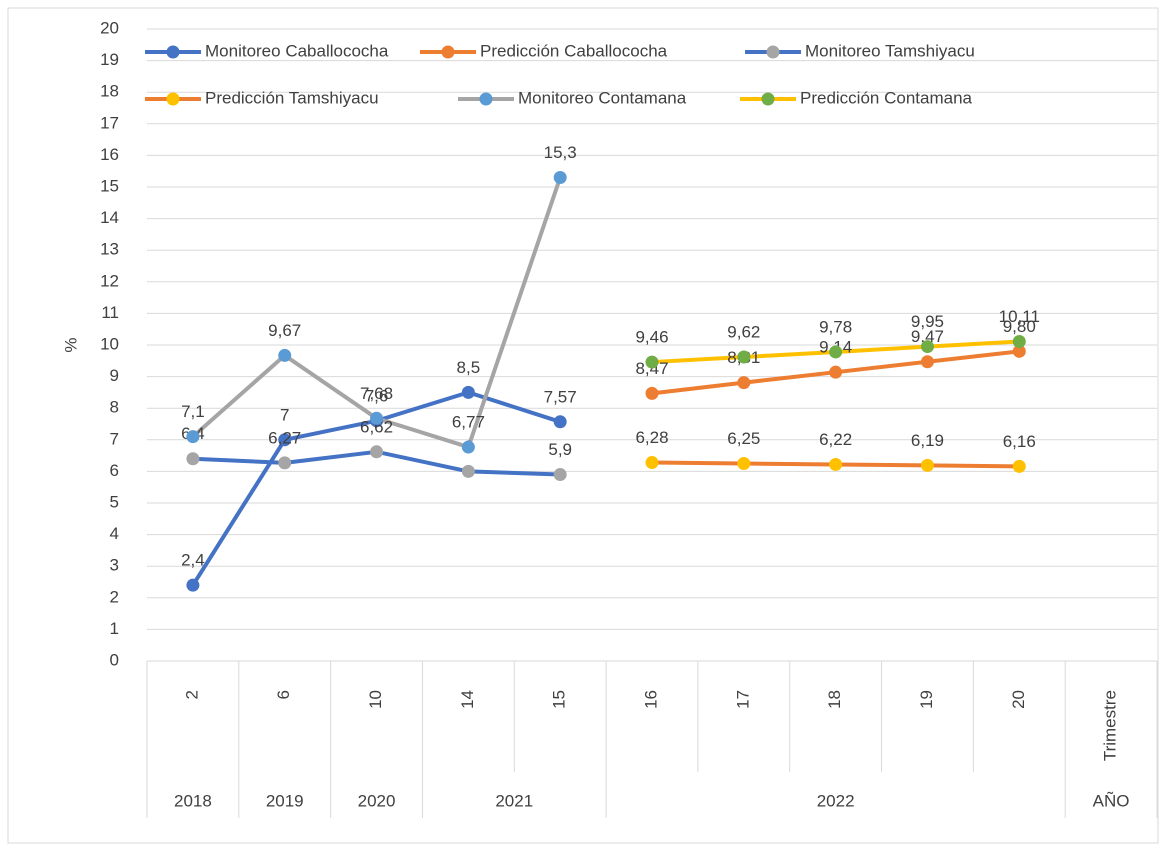 The image size is (1166, 848). I want to click on data-label: 2,4, so click(193, 560).